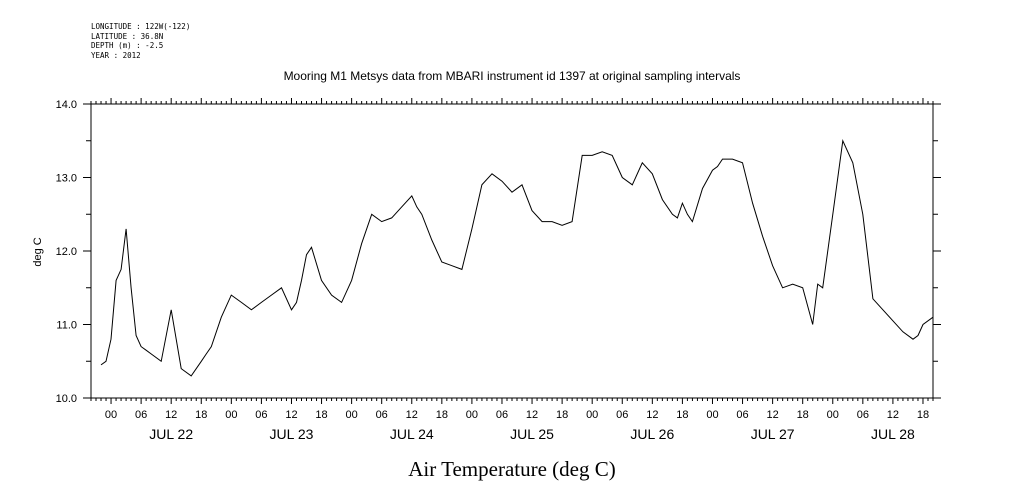  What do you see at coordinates (66, 326) in the screenshot?
I see `y-tick-label: 11.0` at bounding box center [66, 326].